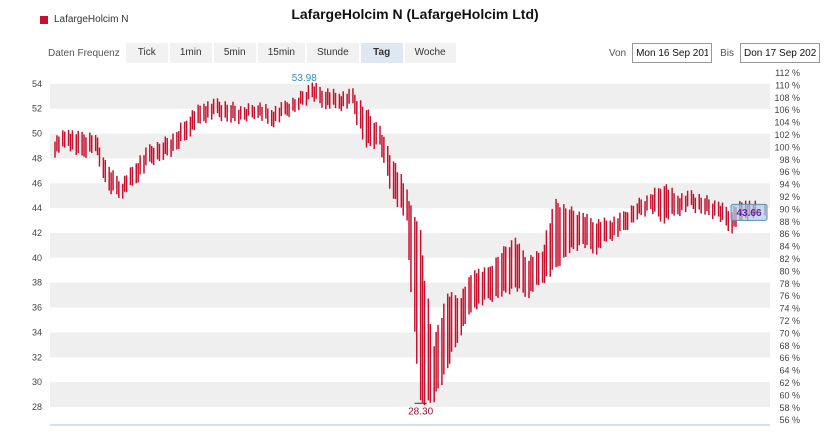  Describe the element at coordinates (789, 197) in the screenshot. I see `y2-tick-label: 92 %` at that location.